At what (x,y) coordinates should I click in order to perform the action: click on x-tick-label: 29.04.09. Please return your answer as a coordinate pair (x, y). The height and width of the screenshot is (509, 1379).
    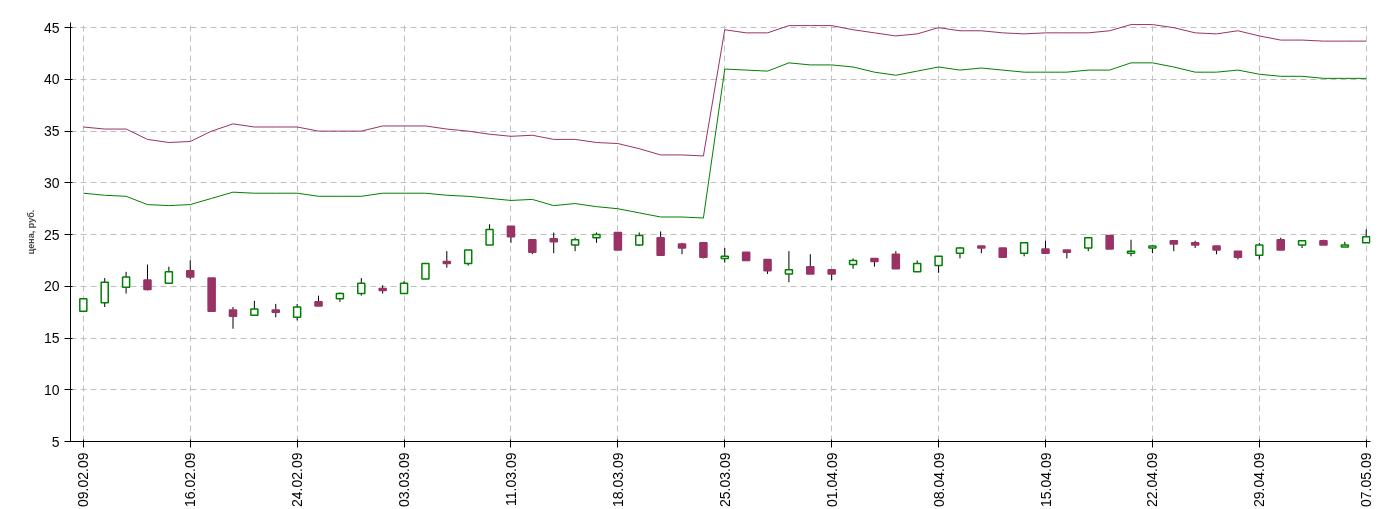
    Looking at the image, I should click on (1259, 479).